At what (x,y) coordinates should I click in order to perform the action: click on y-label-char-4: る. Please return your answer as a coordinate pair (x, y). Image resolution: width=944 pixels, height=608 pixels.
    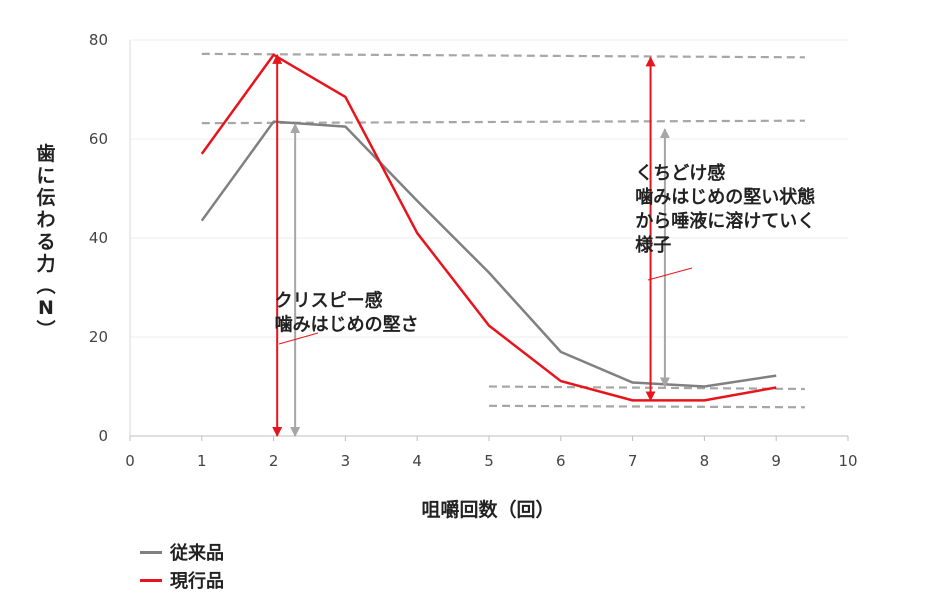
    Looking at the image, I should click on (45, 242).